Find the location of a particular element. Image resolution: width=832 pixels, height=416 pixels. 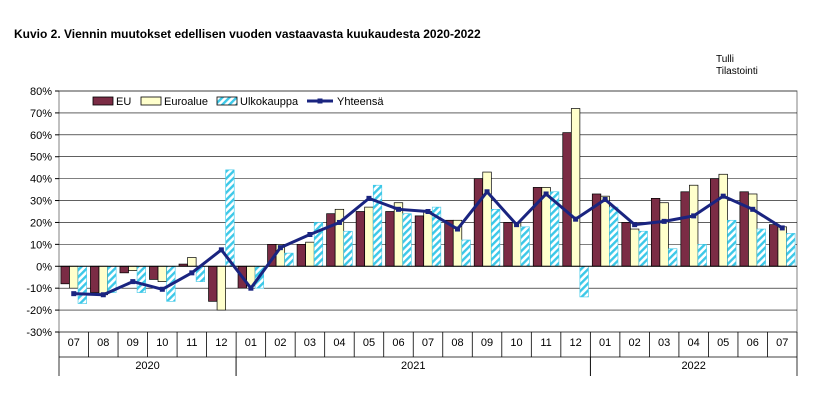

legend-label-eu: EU is located at coordinates (123, 102).